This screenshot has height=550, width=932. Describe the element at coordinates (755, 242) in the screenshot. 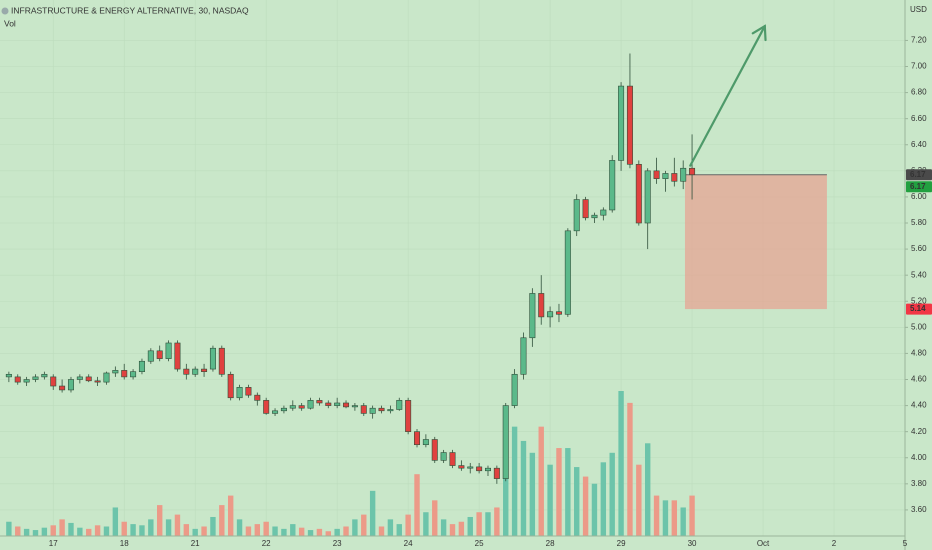

I see `stop-zone` at that location.